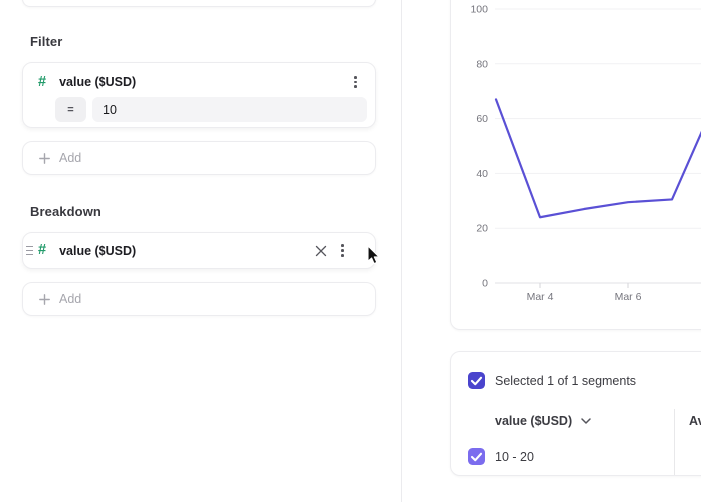 The height and width of the screenshot is (502, 701). What do you see at coordinates (540, 297) in the screenshot?
I see `svg-text: Mar 4` at bounding box center [540, 297].